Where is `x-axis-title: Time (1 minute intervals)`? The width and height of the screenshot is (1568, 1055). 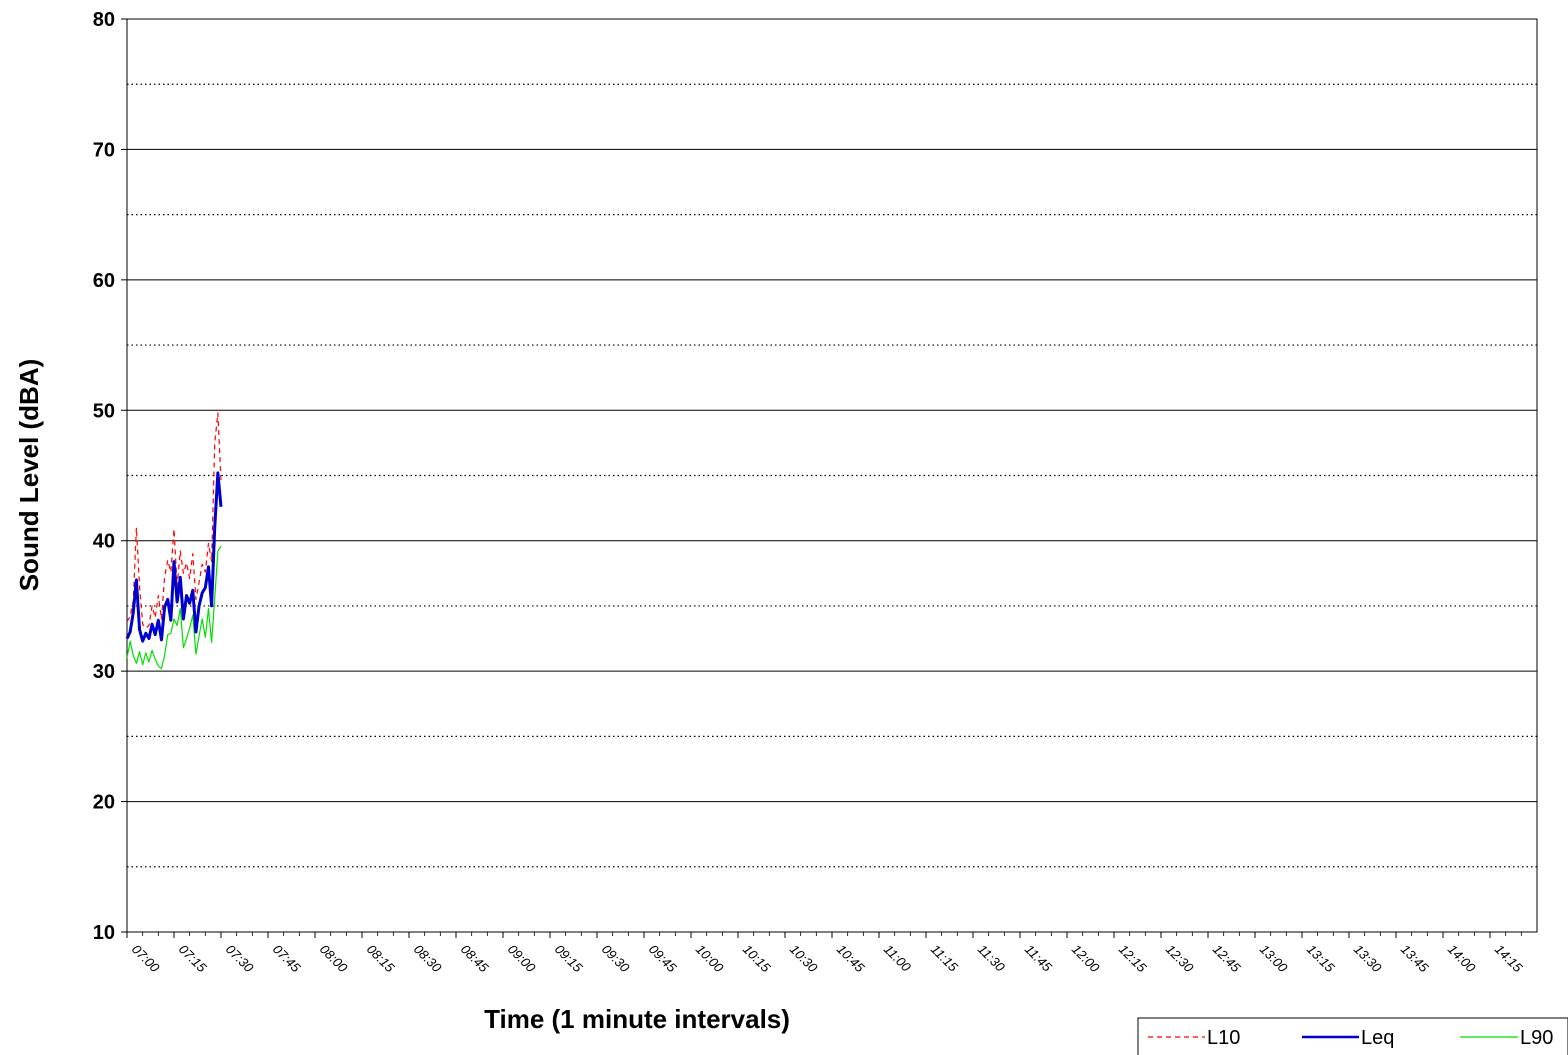 x-axis-title: Time (1 minute intervals) is located at coordinates (637, 1019).